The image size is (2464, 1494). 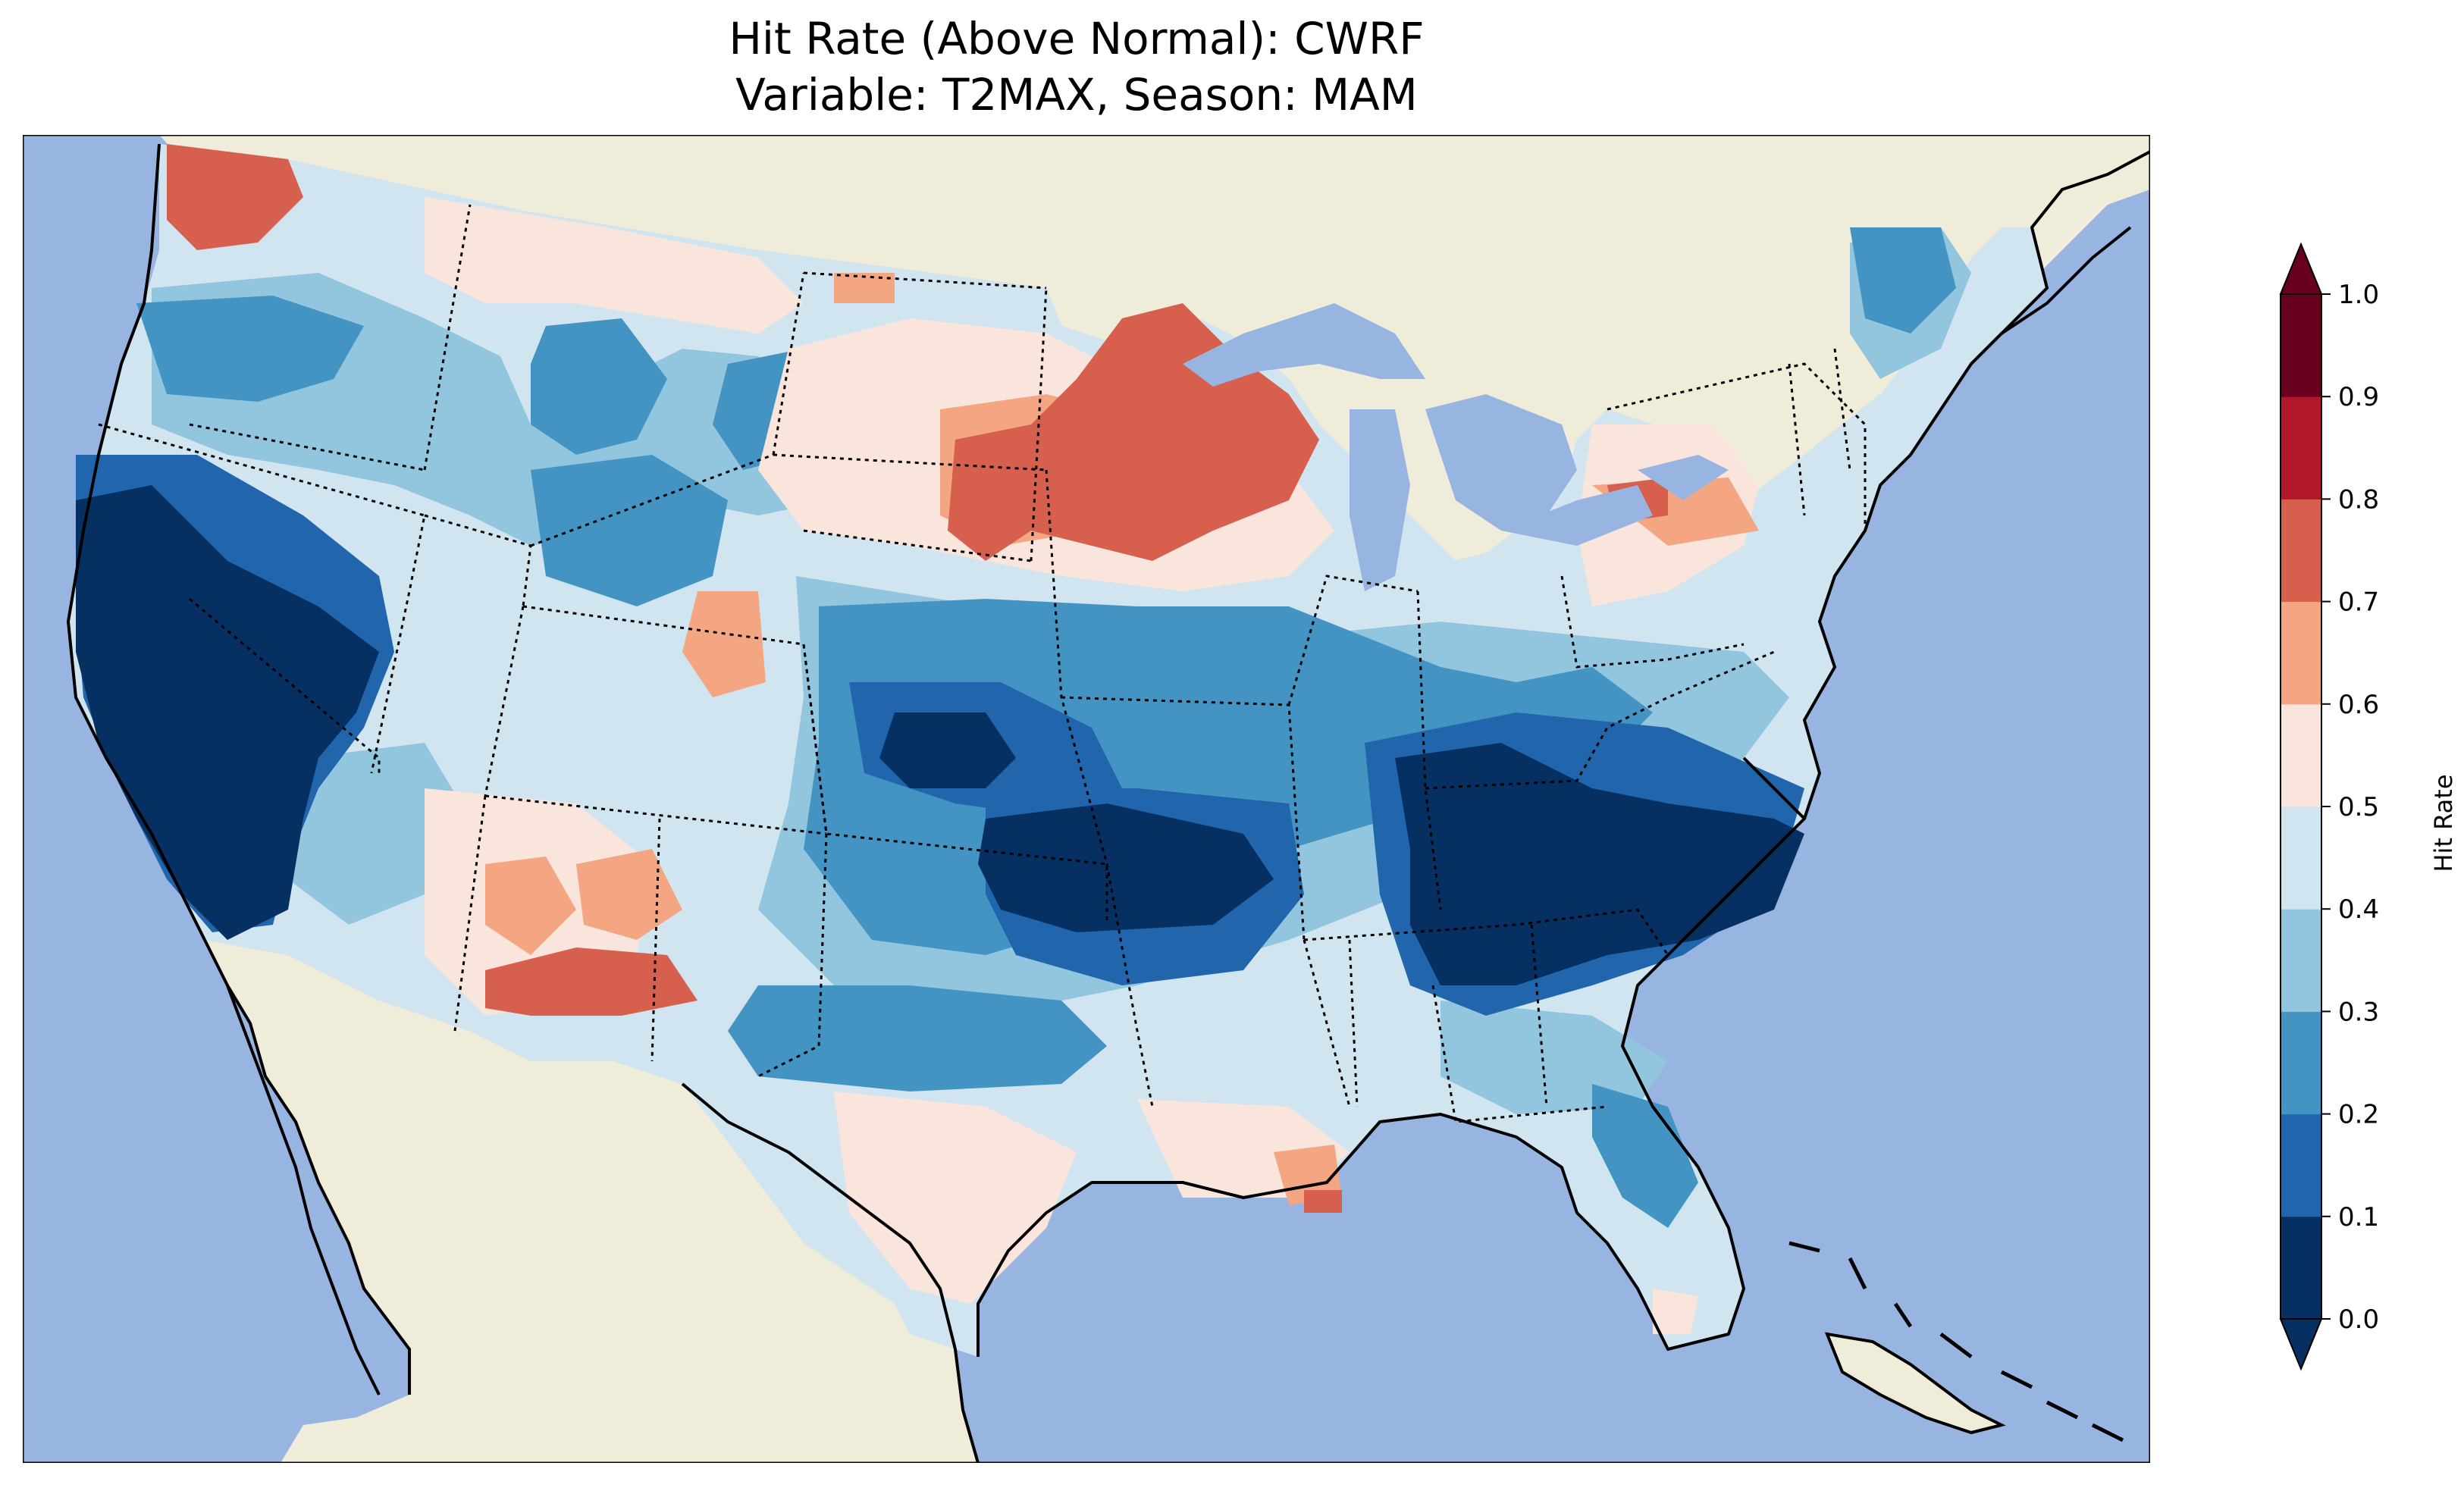 What do you see at coordinates (2301, 448) in the screenshot?
I see `colorbar-bin-0.8-0.9` at bounding box center [2301, 448].